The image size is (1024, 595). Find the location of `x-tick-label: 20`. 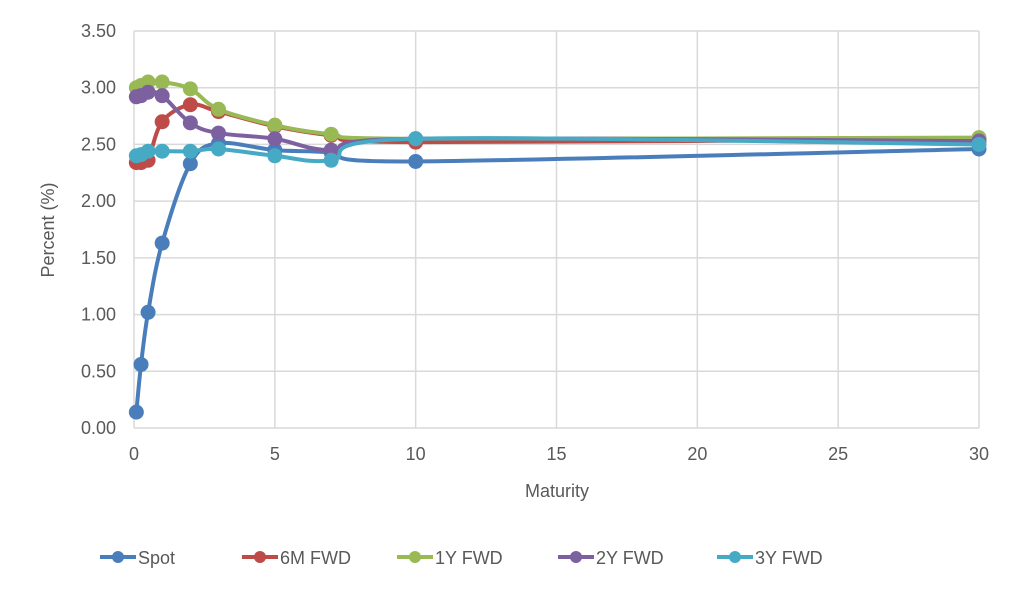

x-tick-label: 20 is located at coordinates (697, 454).